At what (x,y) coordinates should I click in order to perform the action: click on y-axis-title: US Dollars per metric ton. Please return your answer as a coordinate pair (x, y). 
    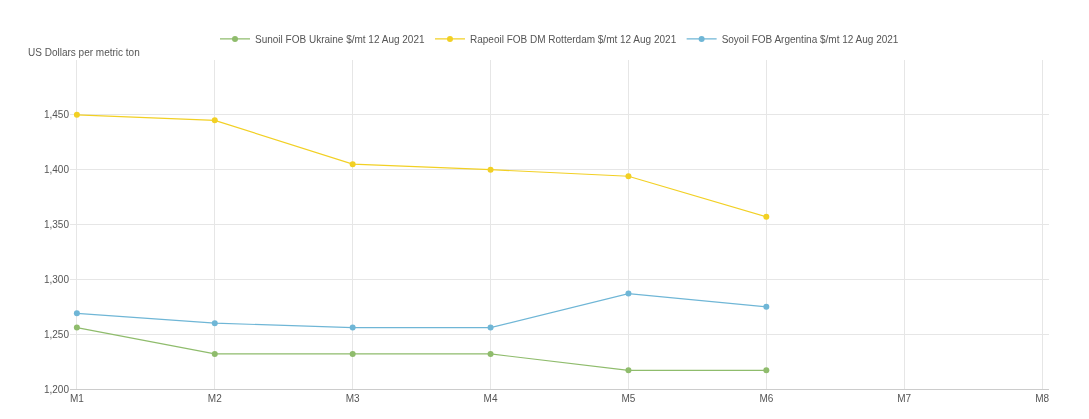
    Looking at the image, I should click on (84, 52).